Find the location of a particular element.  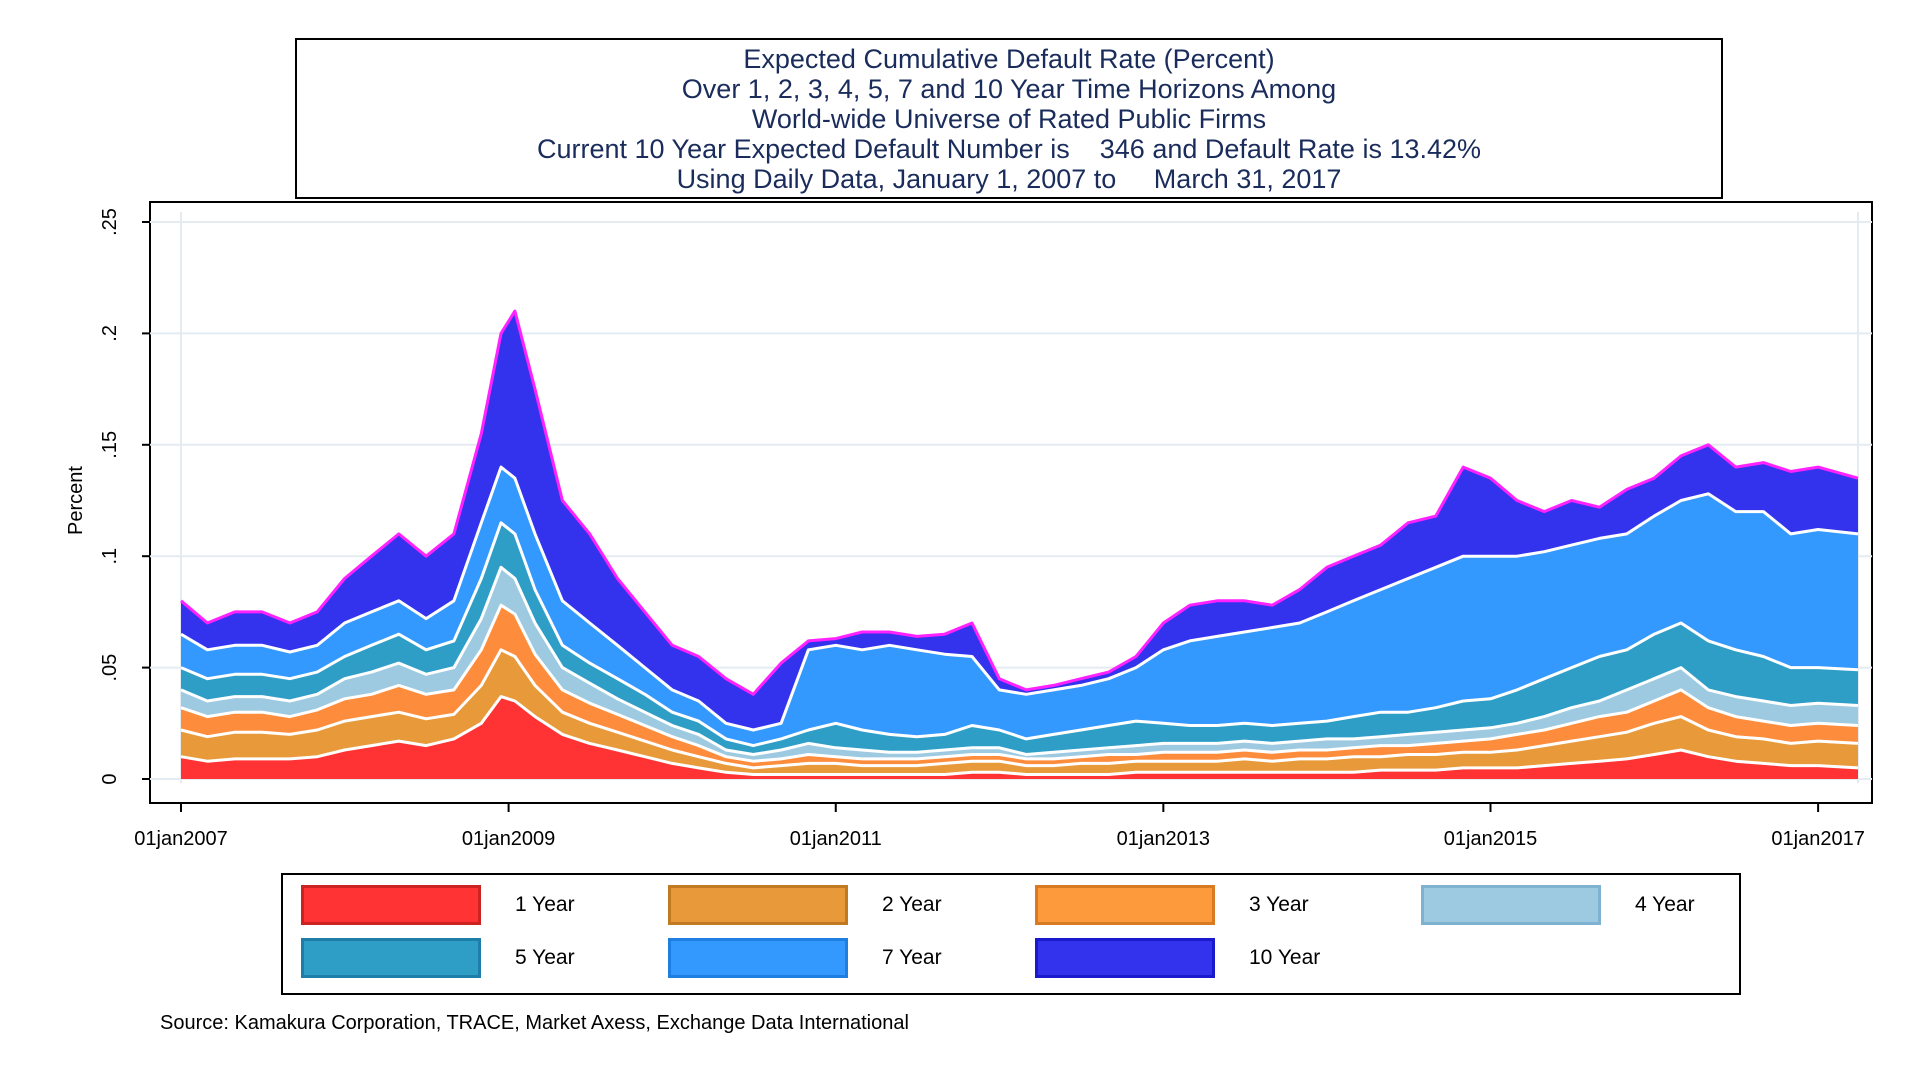

line-3-year is located at coordinates (1019, 683).